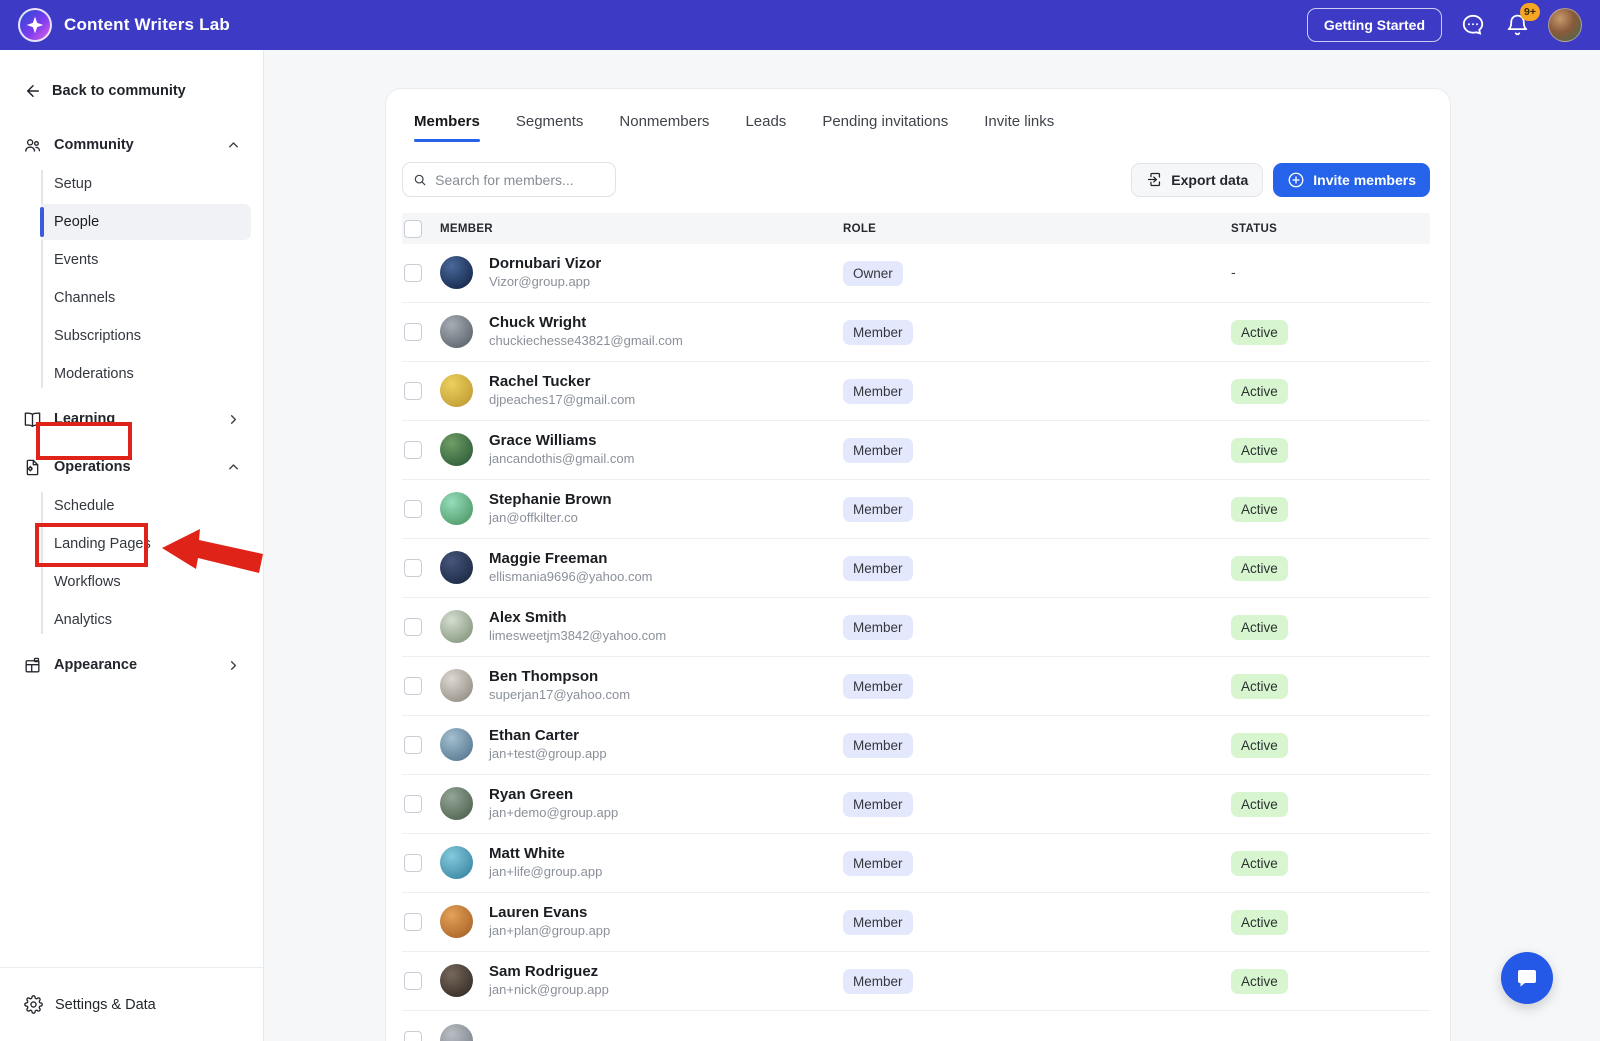 The height and width of the screenshot is (1041, 1600). I want to click on member-cell: Lauren Evans jan+plan@group.app, so click(641, 922).